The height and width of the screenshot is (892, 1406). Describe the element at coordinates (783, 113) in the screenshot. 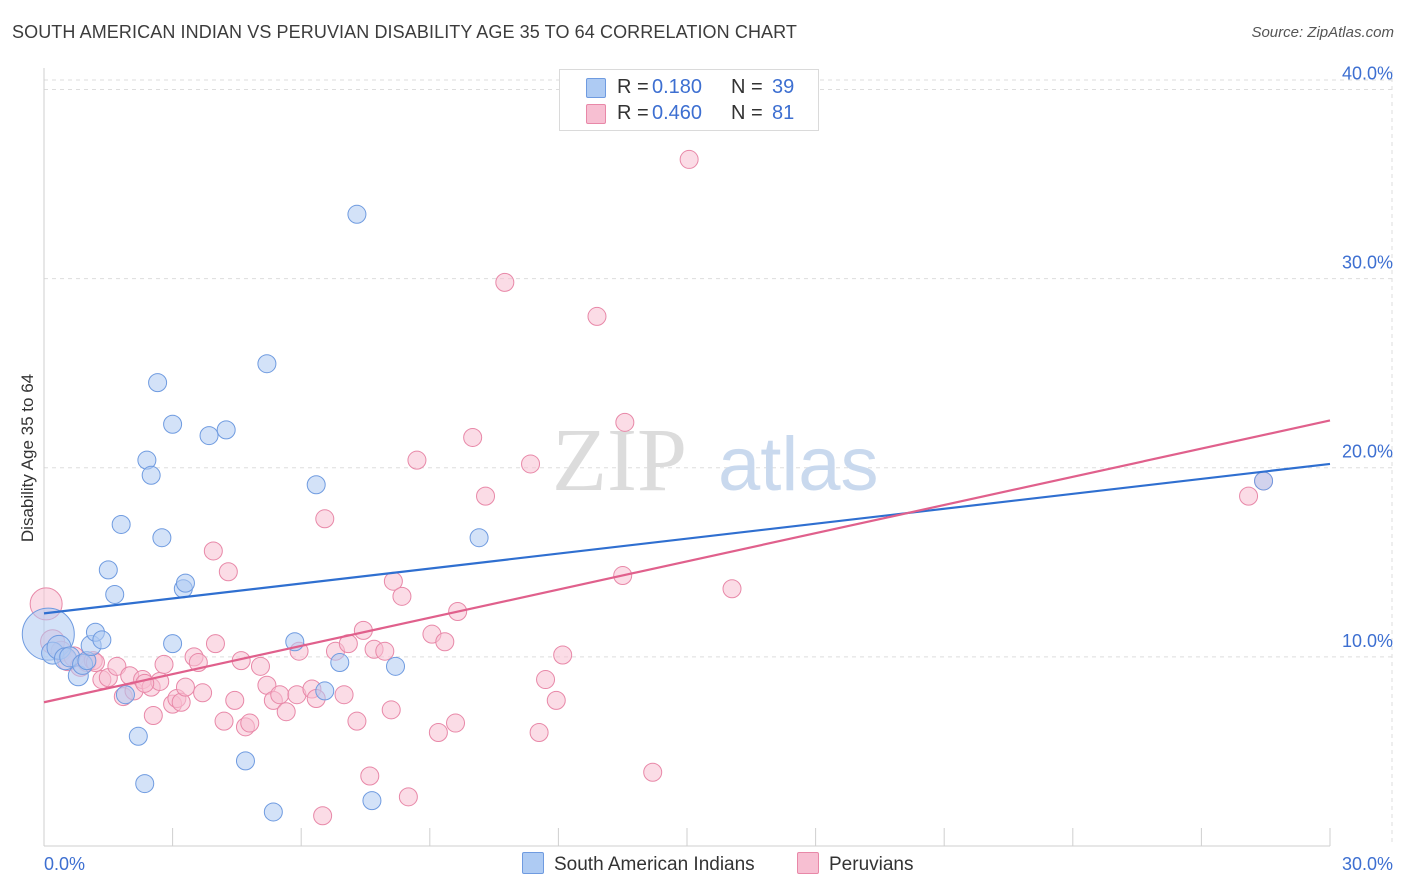

I see `n-value: 81` at that location.